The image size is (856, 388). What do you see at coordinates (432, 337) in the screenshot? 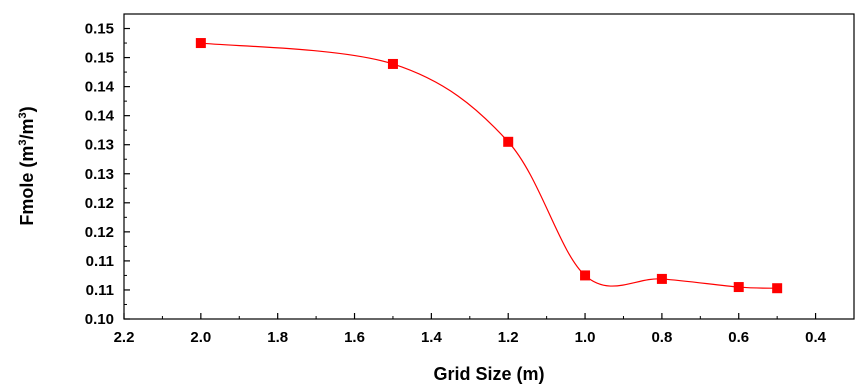
I see `x-tick-label: 1.4` at bounding box center [432, 337].